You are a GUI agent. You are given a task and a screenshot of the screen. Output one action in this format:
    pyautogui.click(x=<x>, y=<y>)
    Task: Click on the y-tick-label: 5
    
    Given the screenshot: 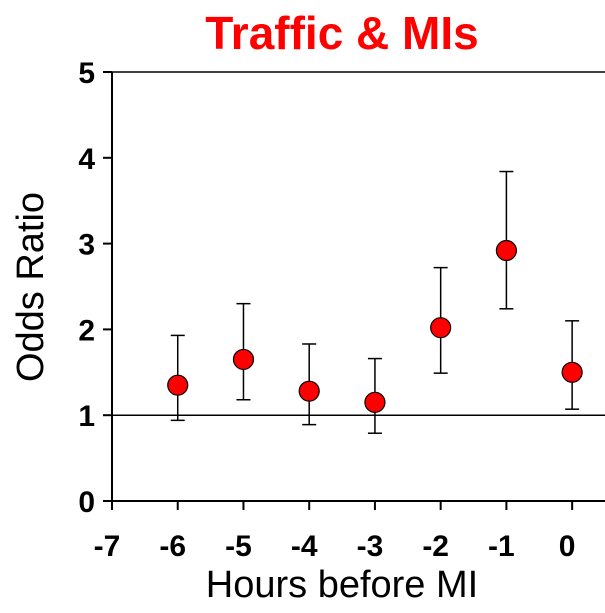 What is the action you would take?
    pyautogui.click(x=86, y=73)
    